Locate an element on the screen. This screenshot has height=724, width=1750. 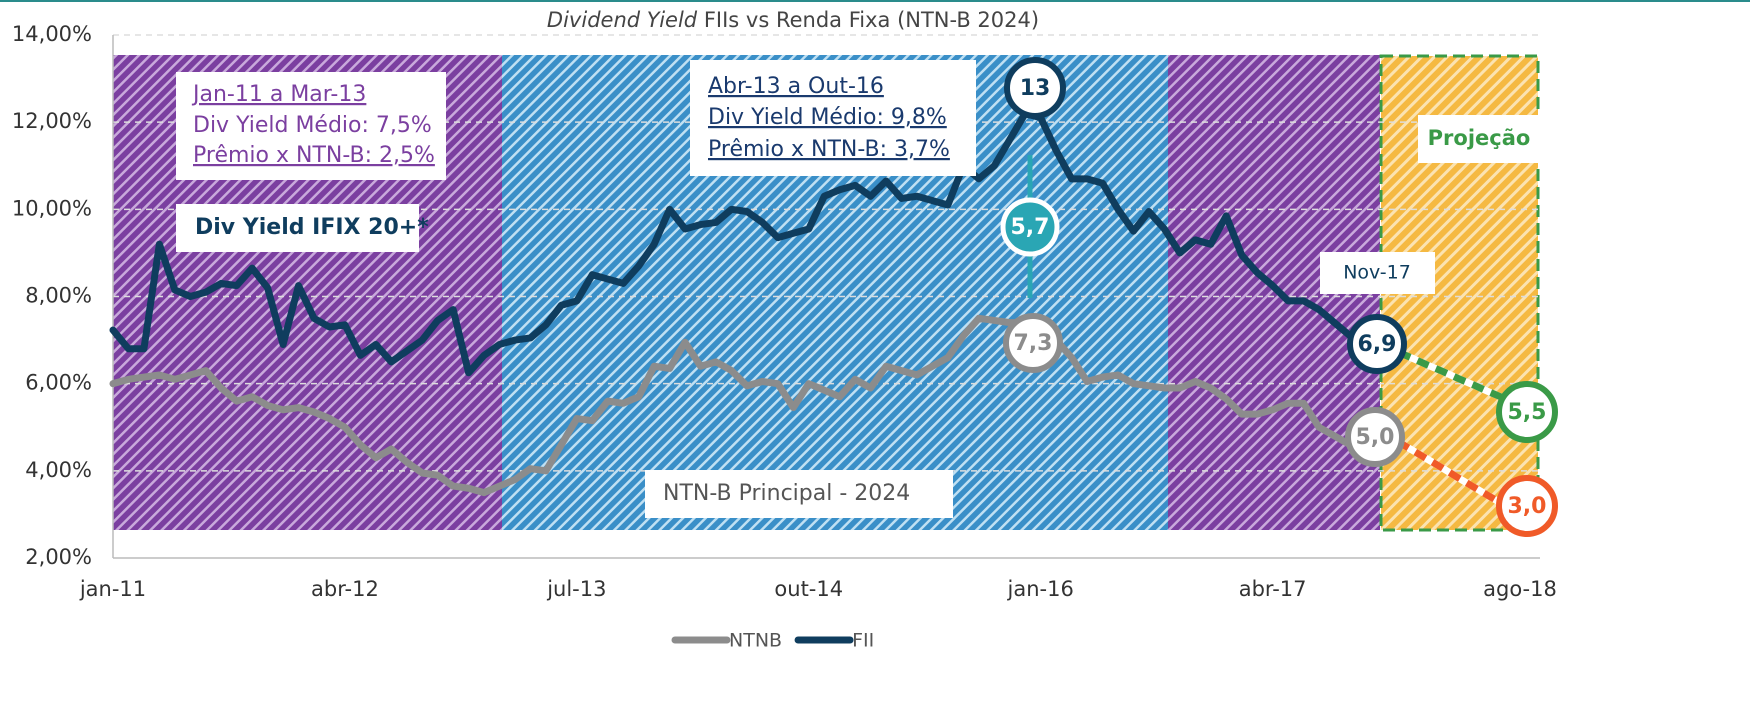
legend-label: NTNB is located at coordinates (755, 641).